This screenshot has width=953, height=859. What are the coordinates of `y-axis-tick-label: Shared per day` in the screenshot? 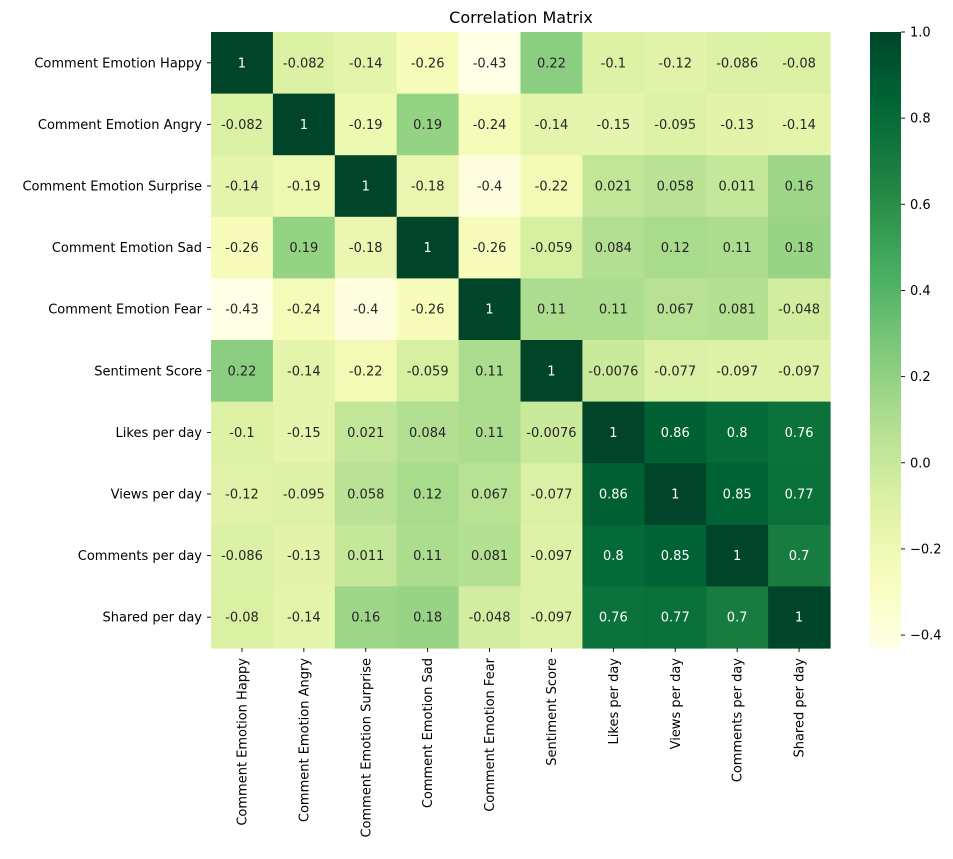 It's located at (152, 618).